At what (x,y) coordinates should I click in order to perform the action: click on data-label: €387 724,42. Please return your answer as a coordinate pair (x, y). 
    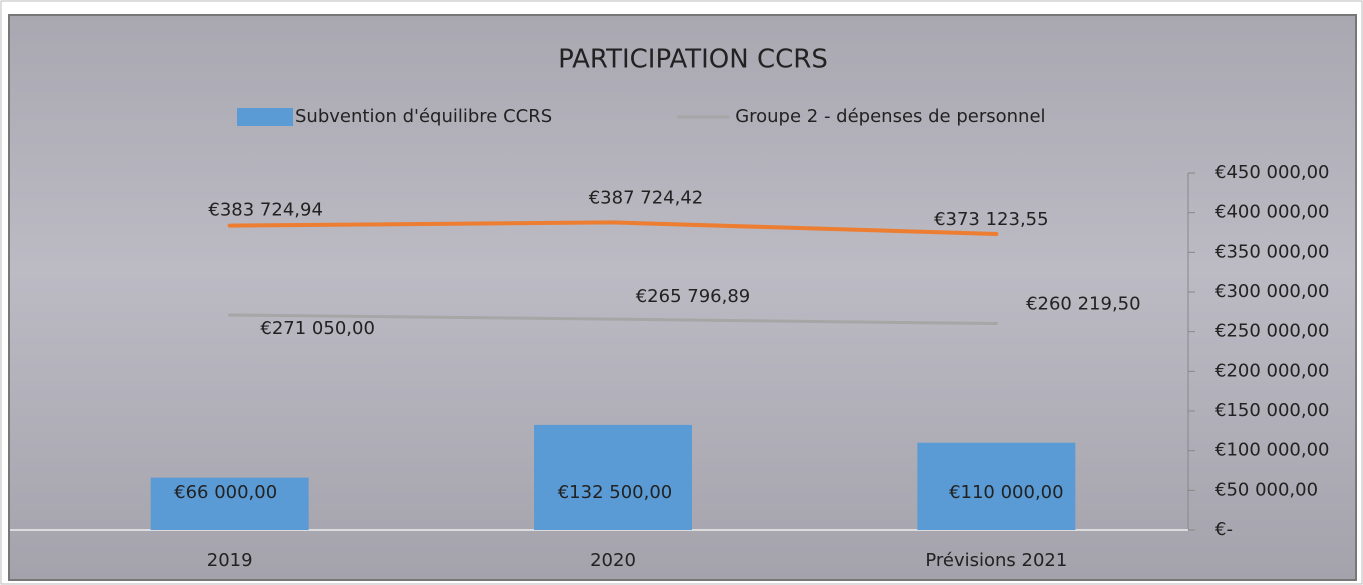
    Looking at the image, I should click on (646, 197).